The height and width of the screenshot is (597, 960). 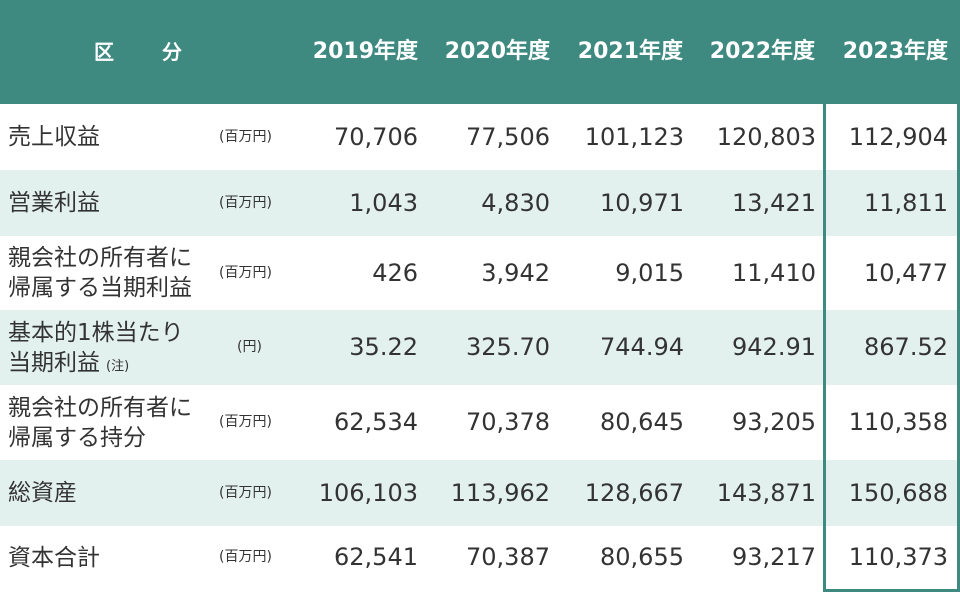 I want to click on value-cell: 3,942, so click(x=515, y=273).